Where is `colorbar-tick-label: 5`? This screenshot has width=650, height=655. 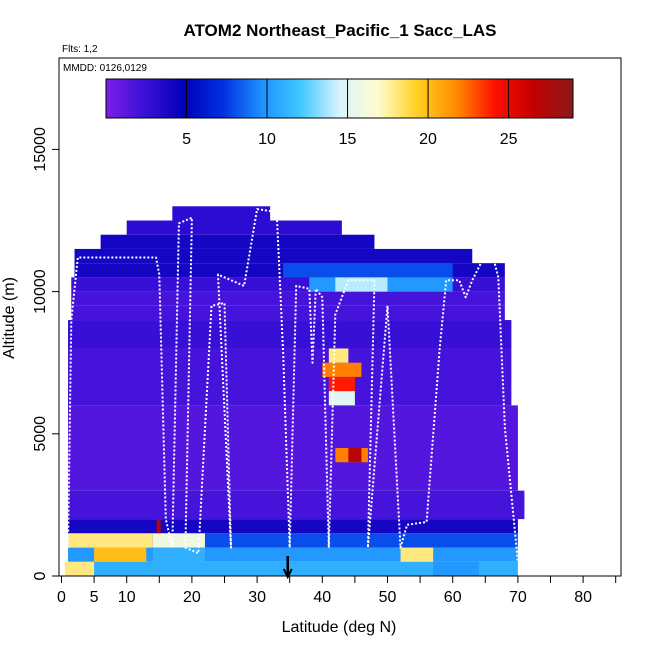 colorbar-tick-label: 5 is located at coordinates (186, 139).